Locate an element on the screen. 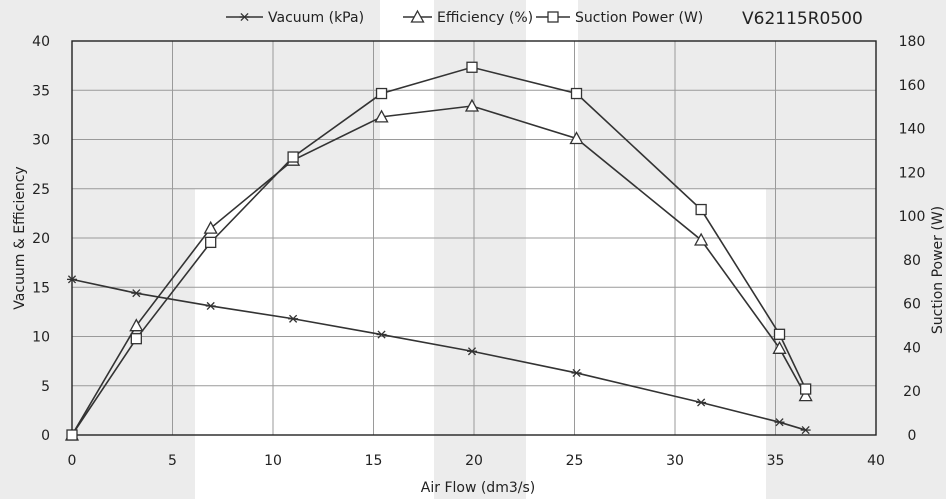  right-y-tick-label: 0 is located at coordinates (912, 436).